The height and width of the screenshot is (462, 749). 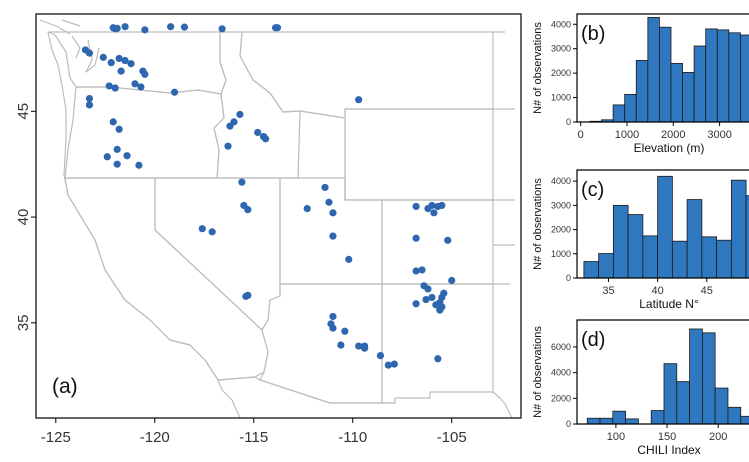 I want to click on x-axis-label: Latitude N°, so click(x=669, y=304).